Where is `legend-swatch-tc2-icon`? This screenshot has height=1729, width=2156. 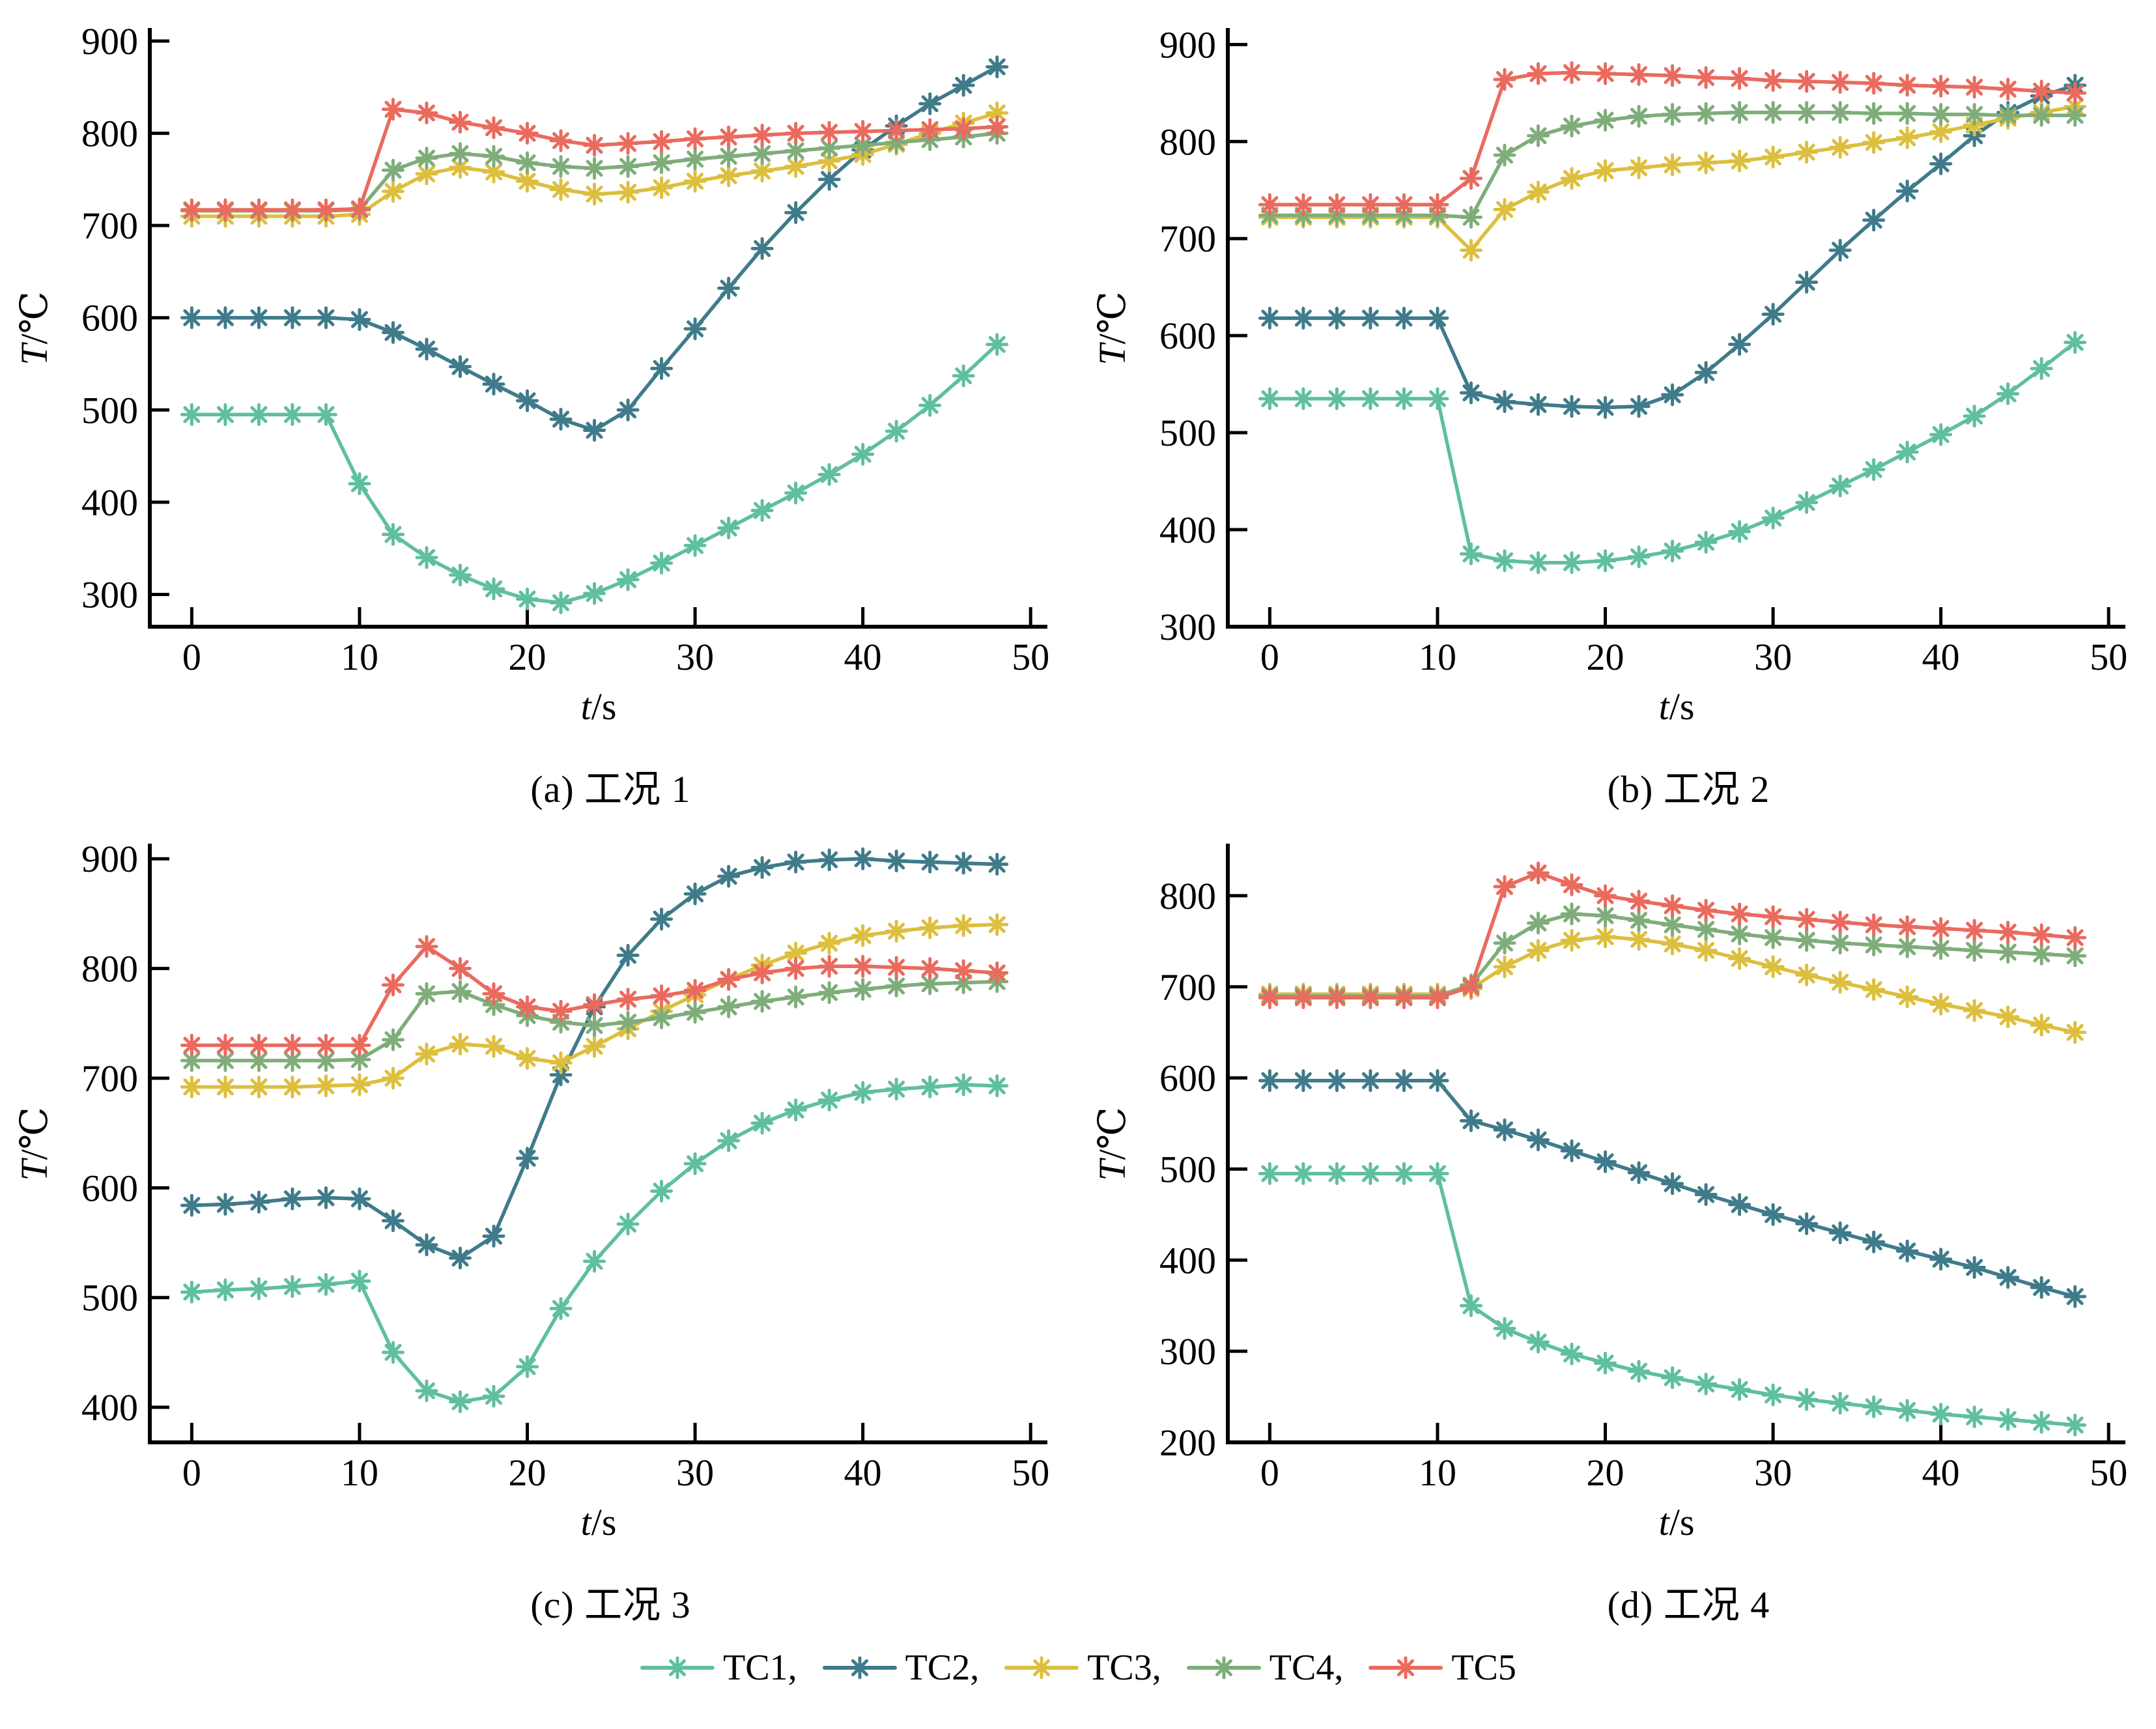 legend-swatch-tc2-icon is located at coordinates (859, 1667).